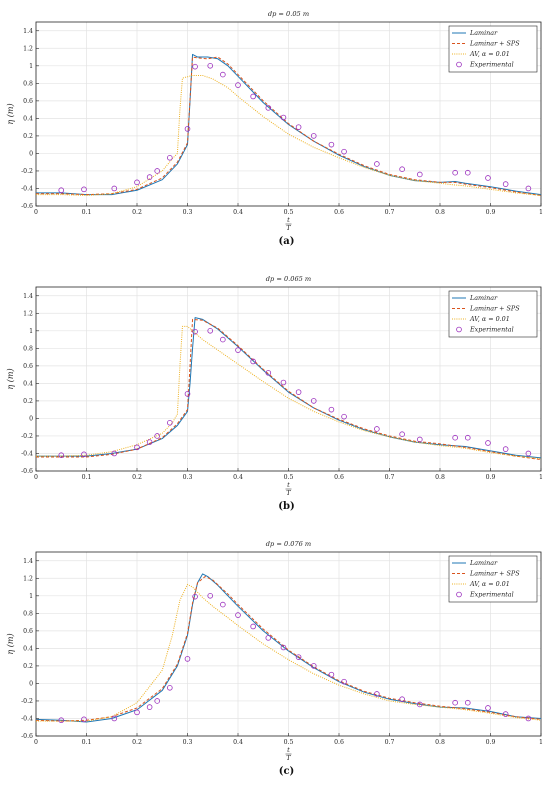  I want to click on legend-entry: Laminar, so click(483, 298).